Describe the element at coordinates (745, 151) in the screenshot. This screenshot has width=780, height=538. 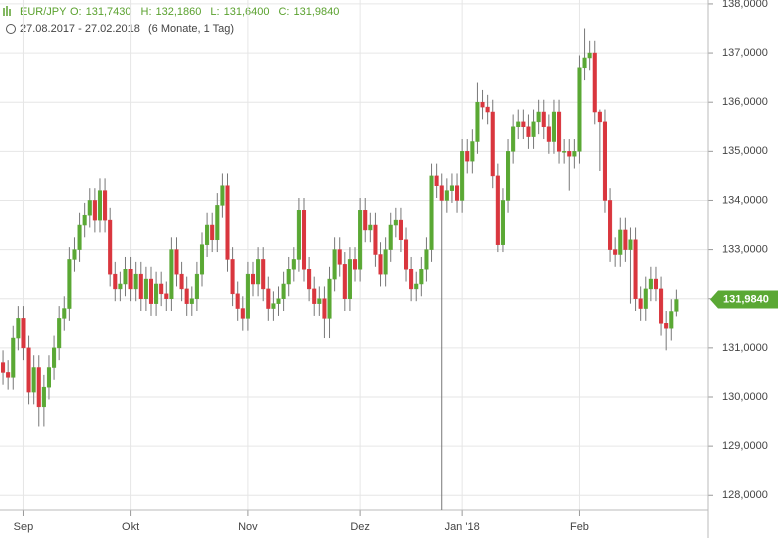
I see `y-tick-label: 135,0000` at that location.